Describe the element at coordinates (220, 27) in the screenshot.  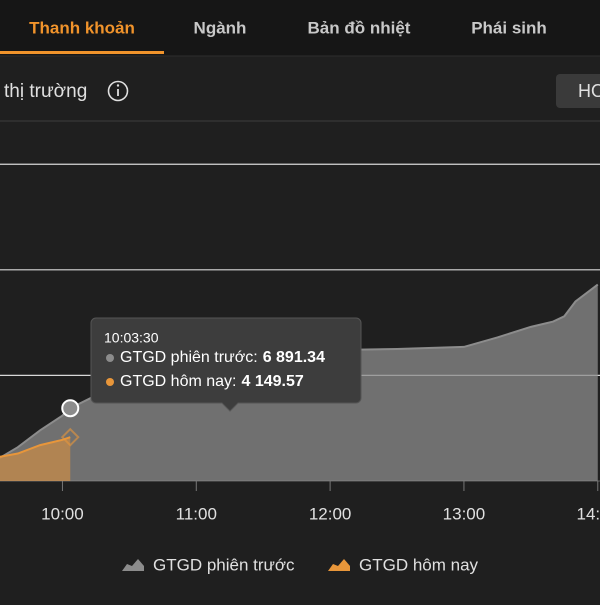
I see `tab: Ngành` at that location.